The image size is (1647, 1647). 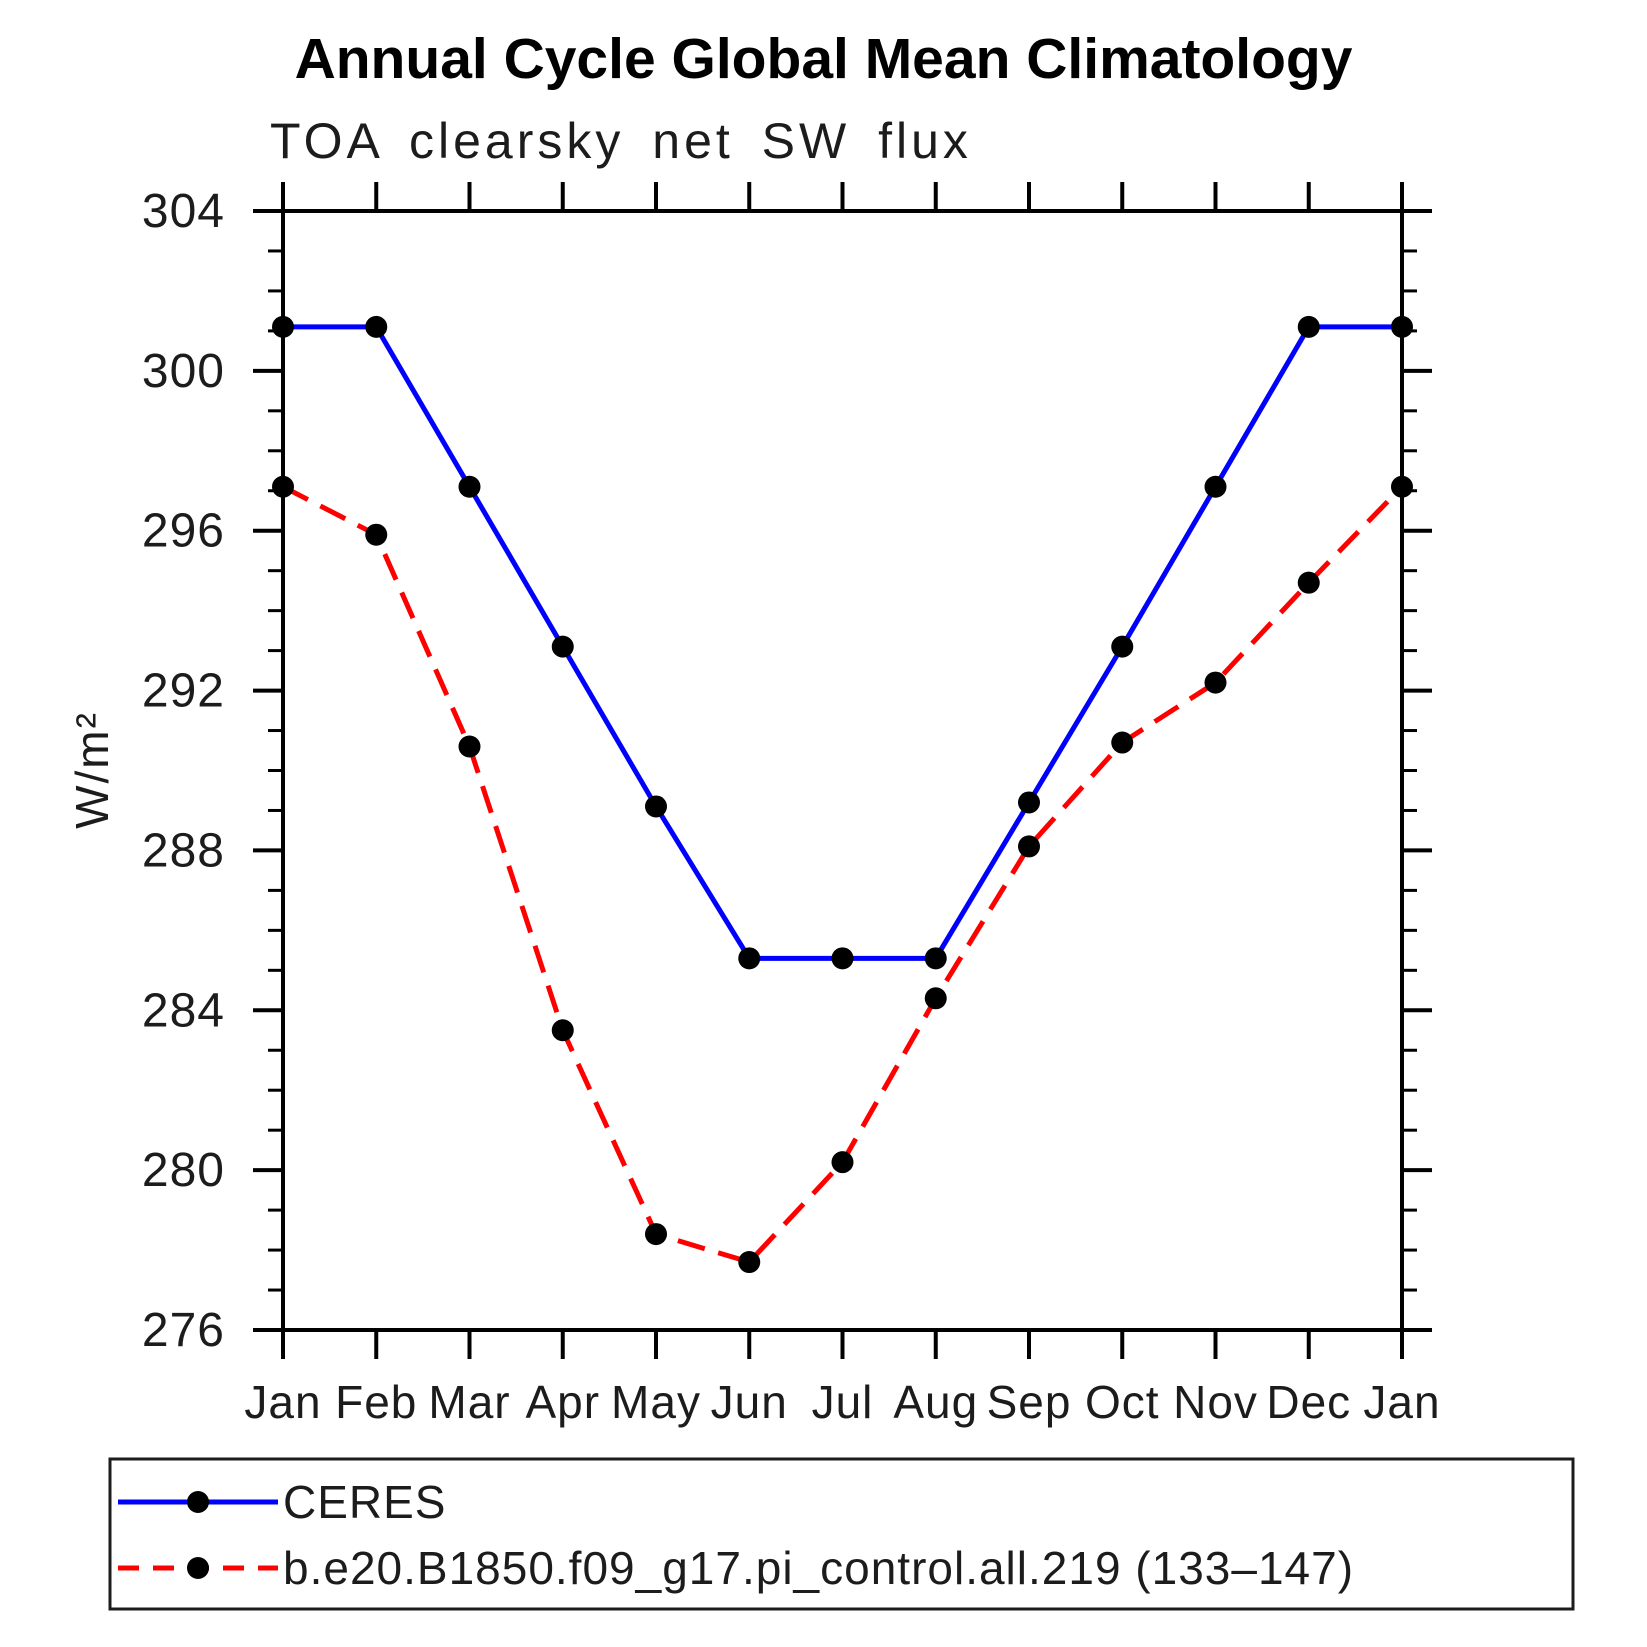 I want to click on x-tick-label: Dec, so click(x=1308, y=1402).